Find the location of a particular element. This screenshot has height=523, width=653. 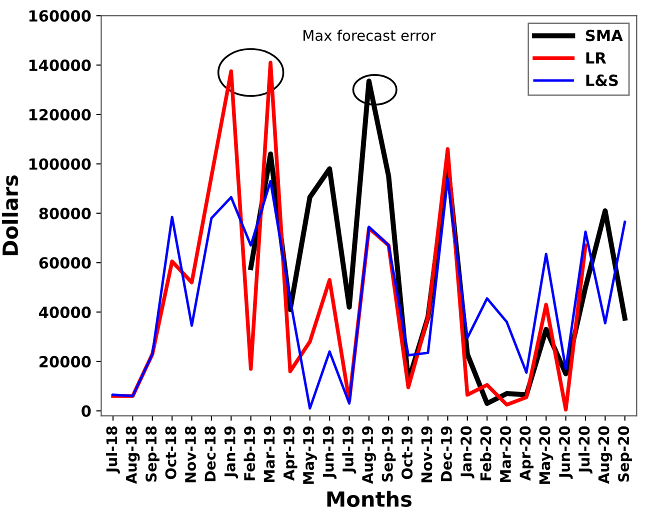

x-tick-label: Oct-19 is located at coordinates (407, 453).